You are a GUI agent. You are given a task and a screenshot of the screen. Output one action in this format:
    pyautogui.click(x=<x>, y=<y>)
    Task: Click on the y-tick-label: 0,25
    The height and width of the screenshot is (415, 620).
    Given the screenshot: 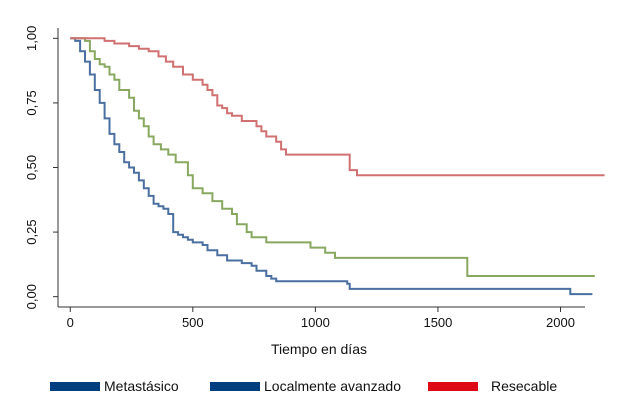 What is the action you would take?
    pyautogui.click(x=31, y=231)
    